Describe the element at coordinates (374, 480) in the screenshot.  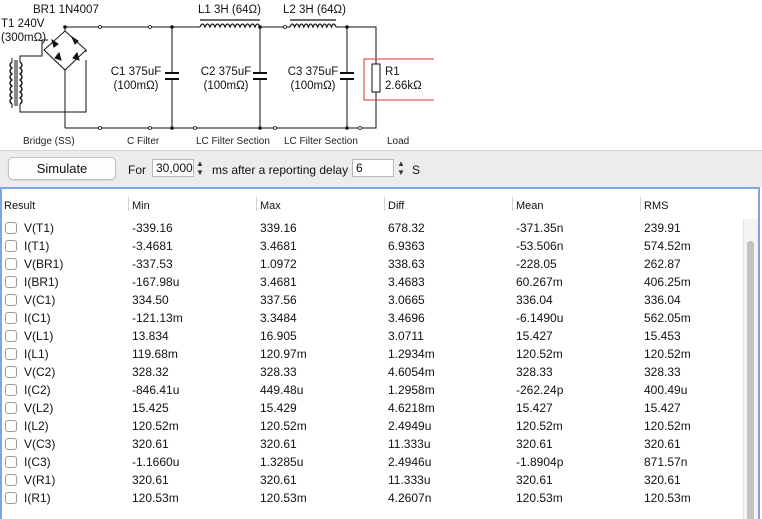
I see `table-row: V(R1) 320.61 320.61 11.333u 320.61 320.61` at that location.